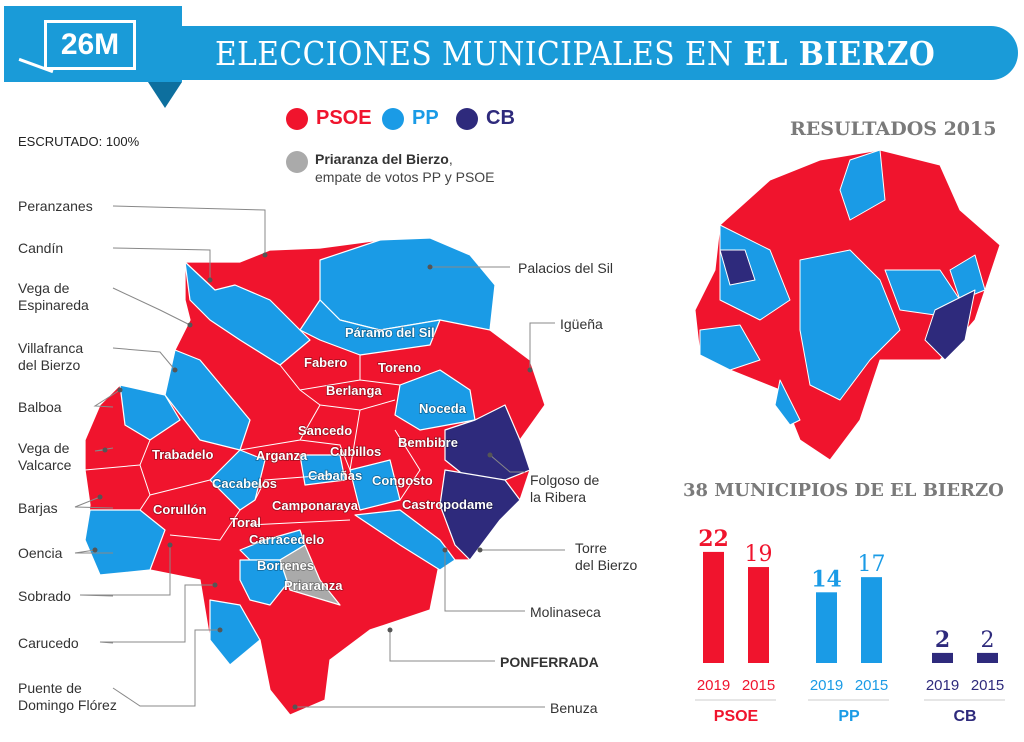  I want to click on badge-text: 26M, so click(90, 45).